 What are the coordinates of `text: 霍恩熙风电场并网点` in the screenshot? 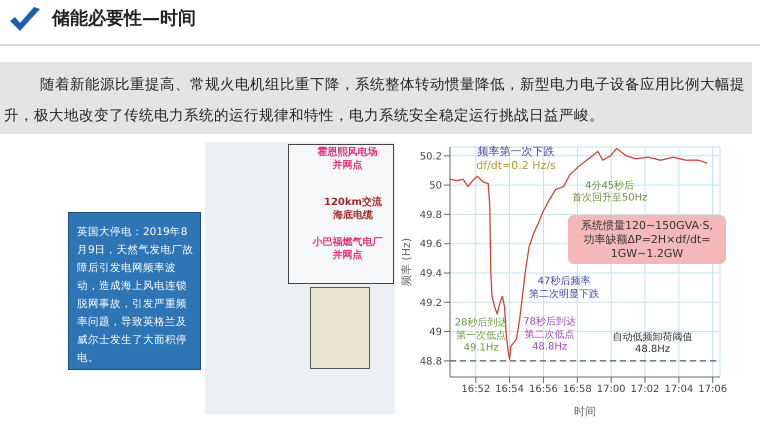 It's located at (348, 159).